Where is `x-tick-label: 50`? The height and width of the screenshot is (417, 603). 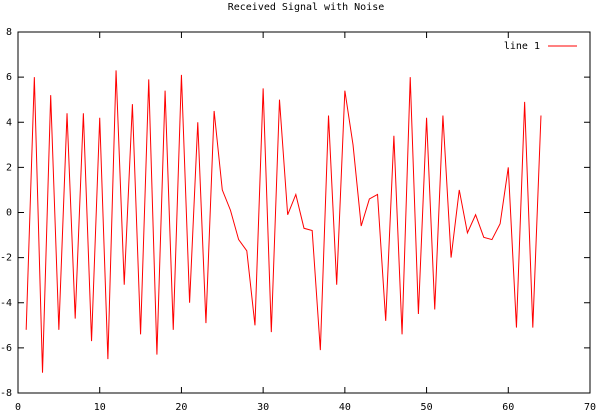
x-tick-label: 50 is located at coordinates (427, 407).